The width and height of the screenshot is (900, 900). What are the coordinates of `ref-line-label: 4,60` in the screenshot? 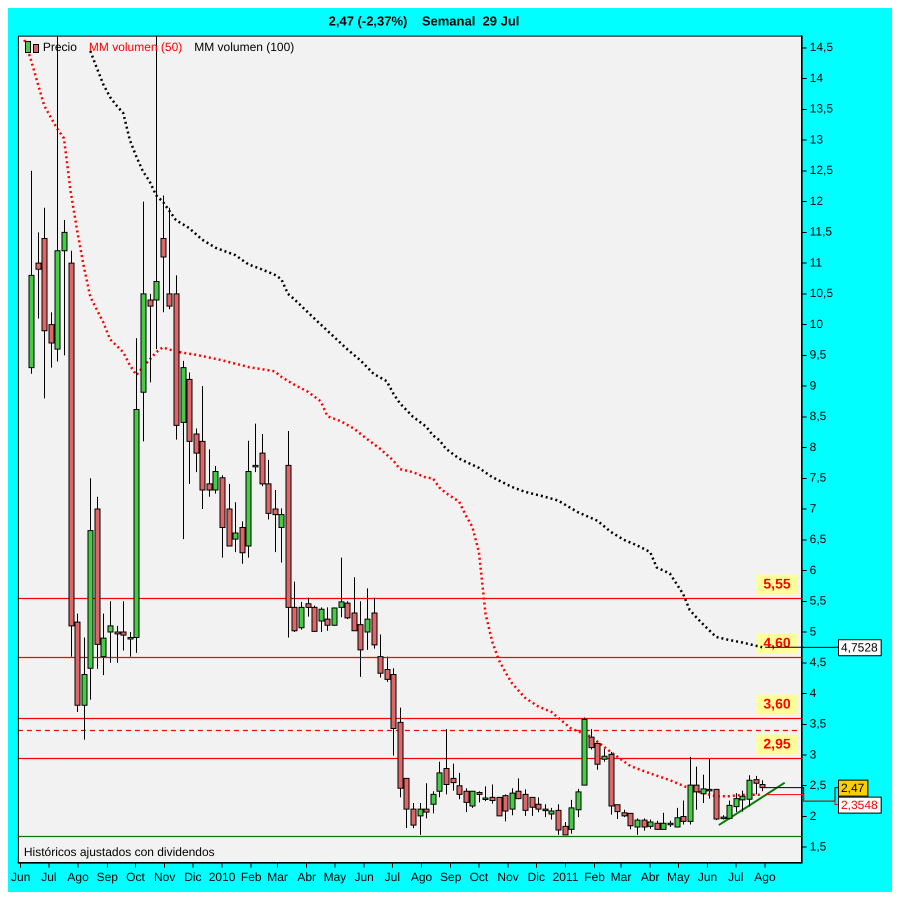 It's located at (777, 642).